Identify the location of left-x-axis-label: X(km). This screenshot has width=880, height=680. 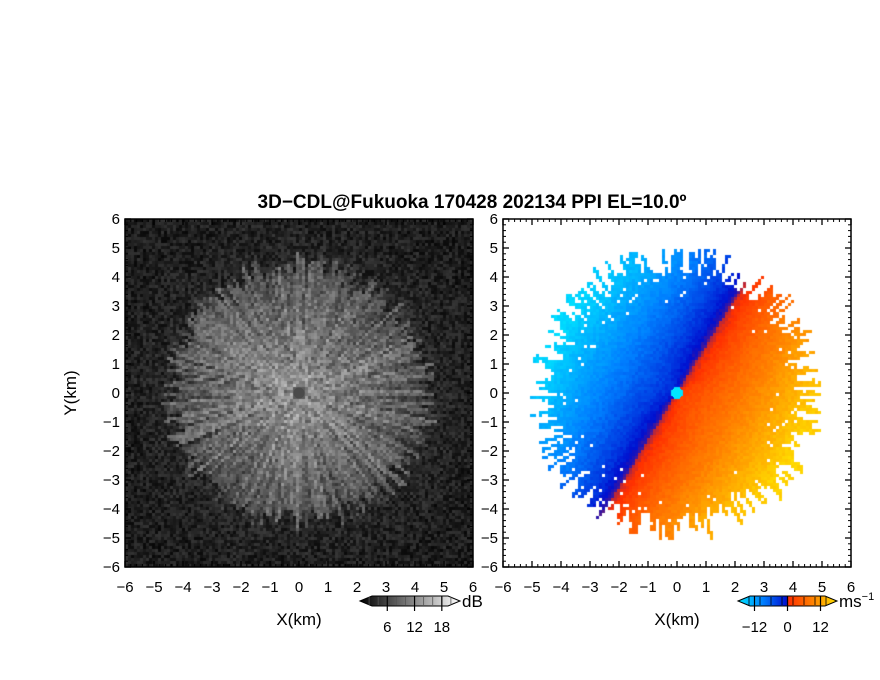
(298, 619).